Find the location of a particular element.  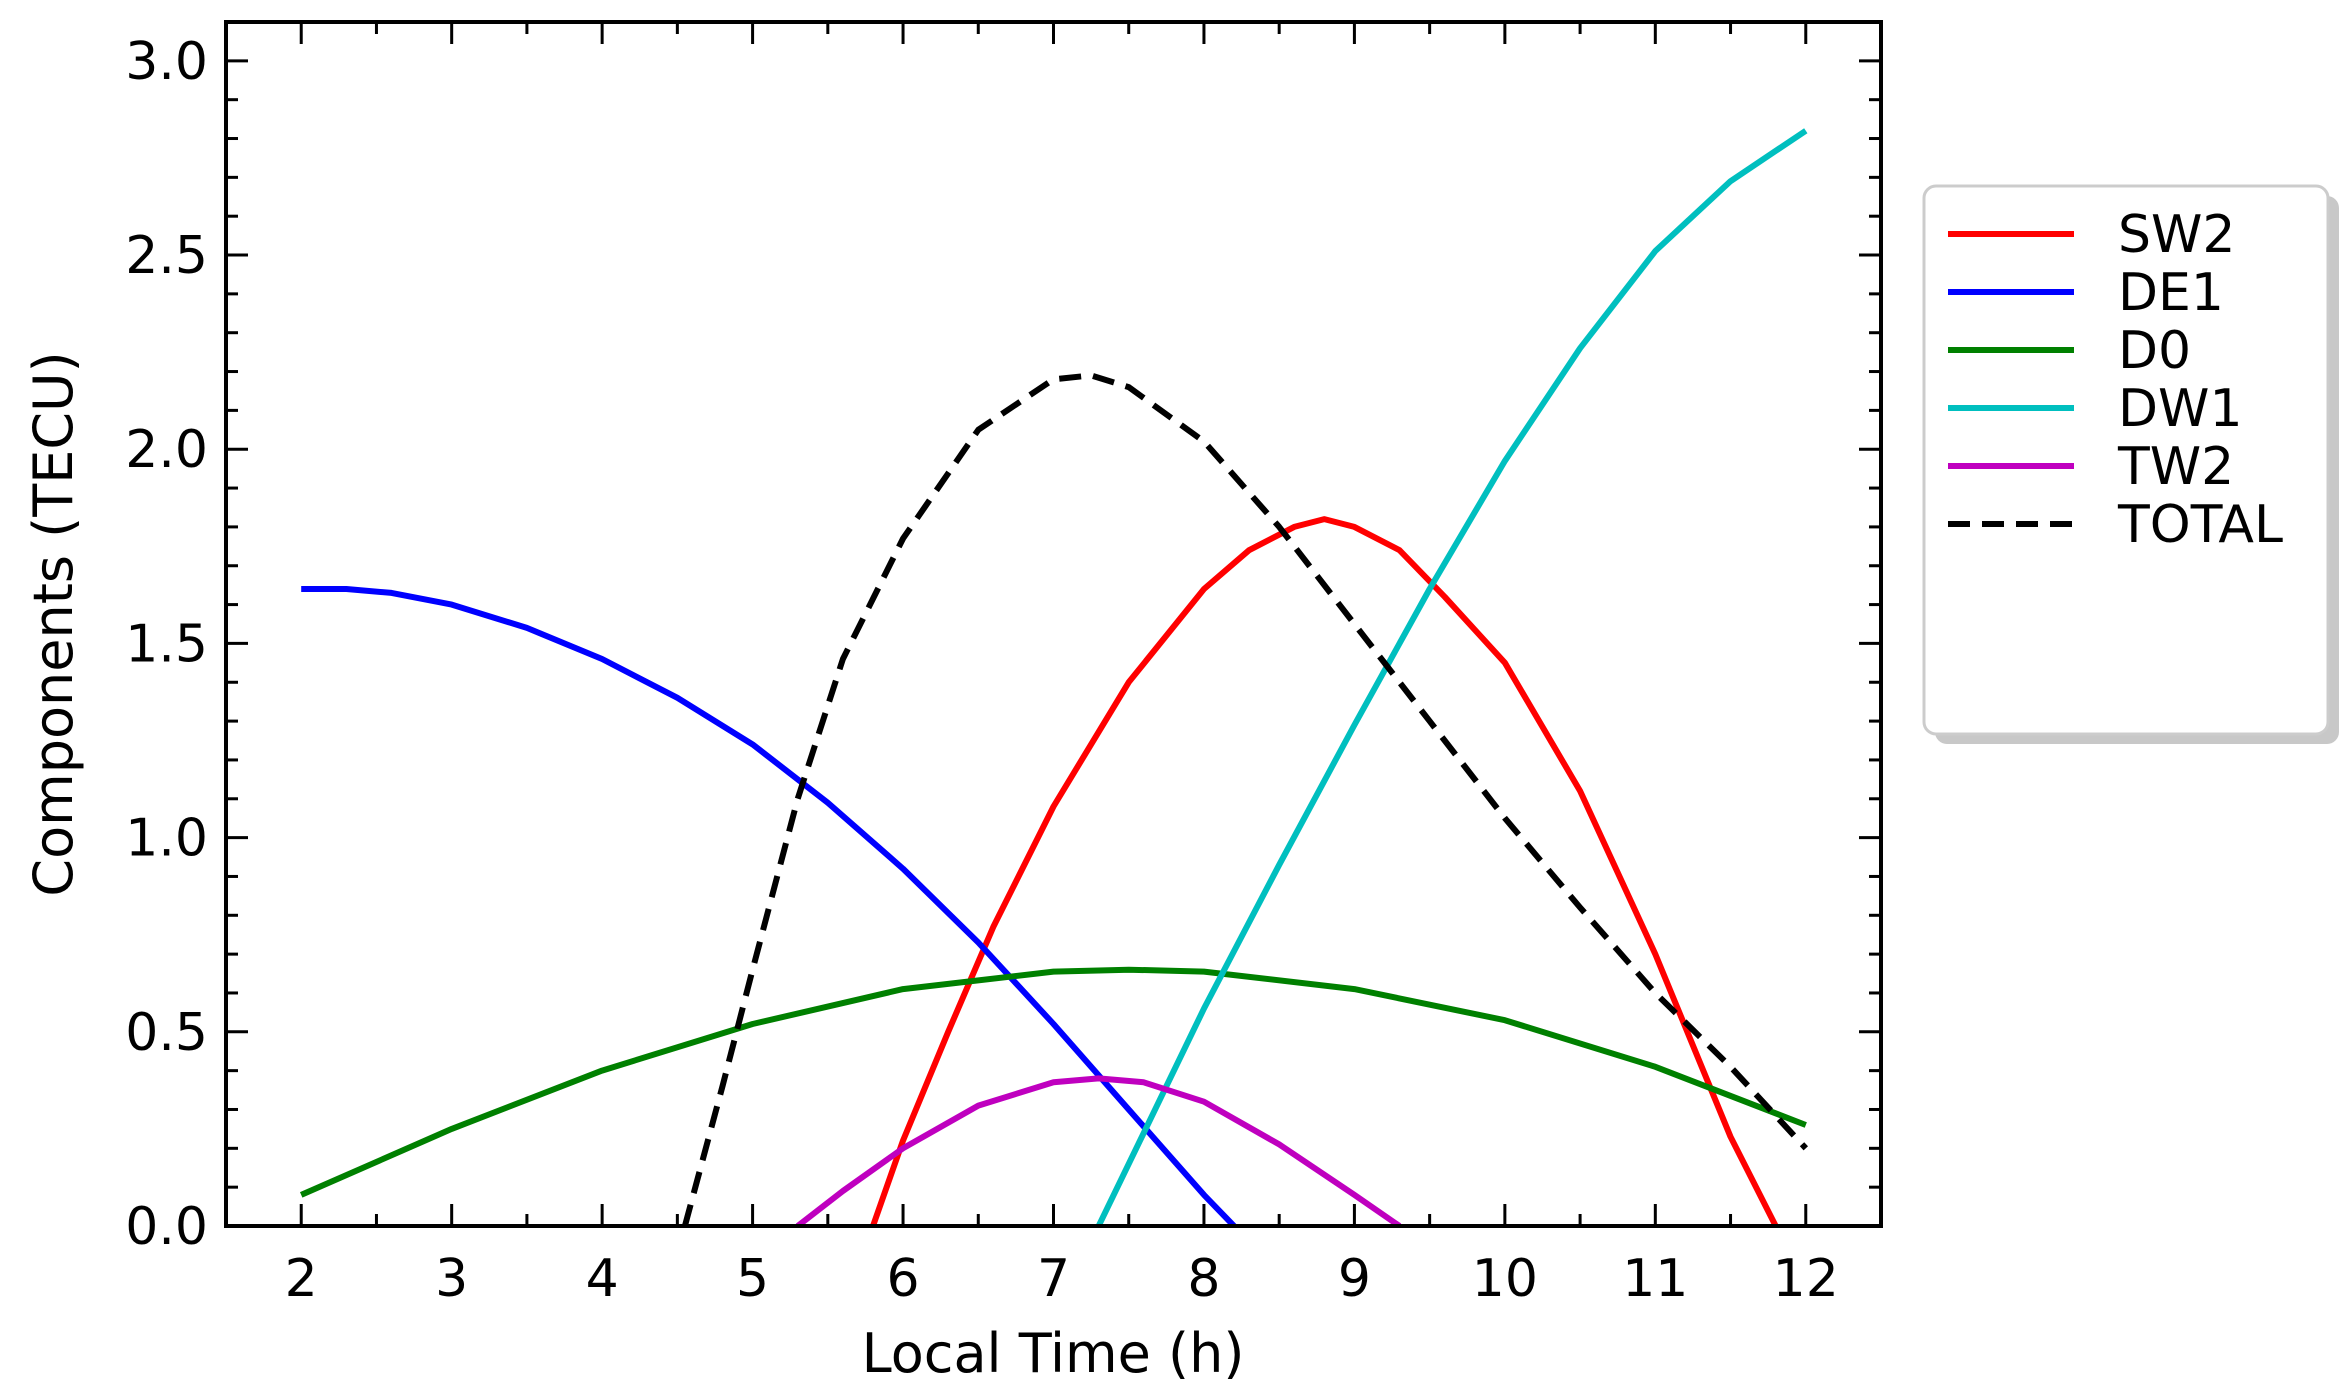

x-tick-label: 6 is located at coordinates (902, 1279).